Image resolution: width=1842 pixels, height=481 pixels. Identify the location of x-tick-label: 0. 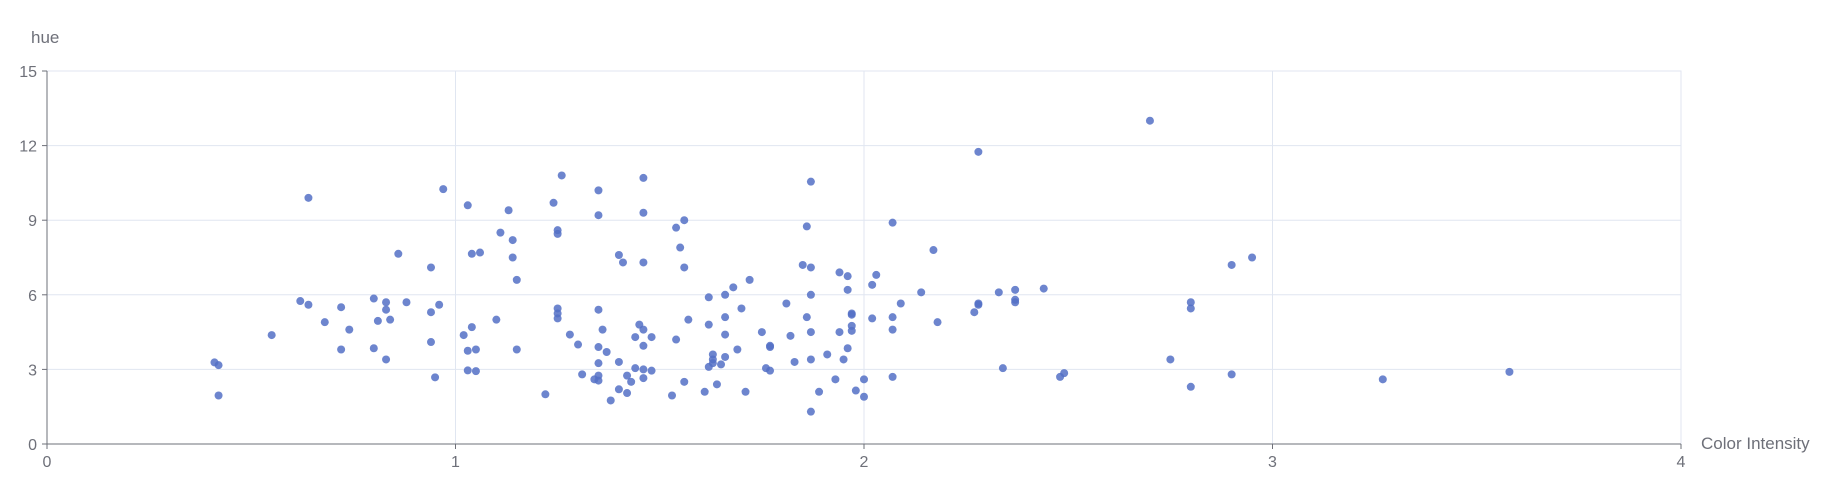
(47, 462).